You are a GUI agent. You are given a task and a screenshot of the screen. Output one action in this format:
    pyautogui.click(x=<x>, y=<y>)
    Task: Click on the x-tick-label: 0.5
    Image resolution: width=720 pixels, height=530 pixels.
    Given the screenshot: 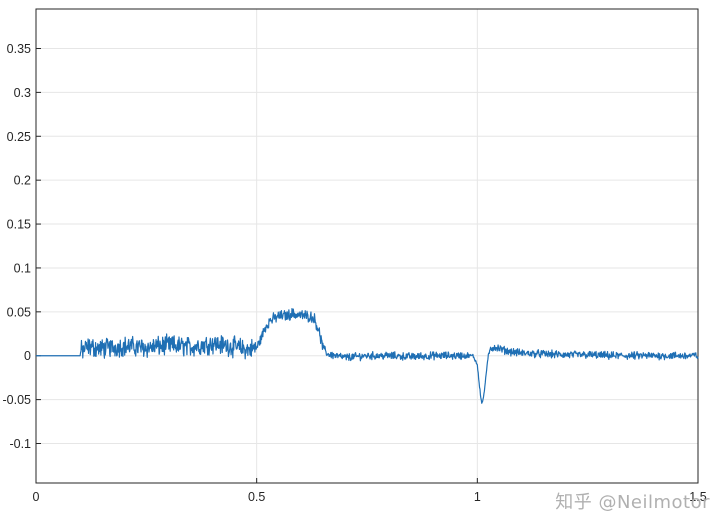 What is the action you would take?
    pyautogui.click(x=256, y=497)
    